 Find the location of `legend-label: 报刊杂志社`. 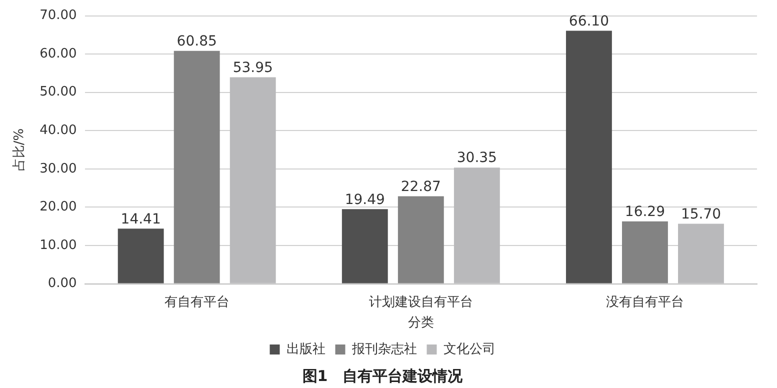

legend-label: 报刊杂志社 is located at coordinates (383, 349).